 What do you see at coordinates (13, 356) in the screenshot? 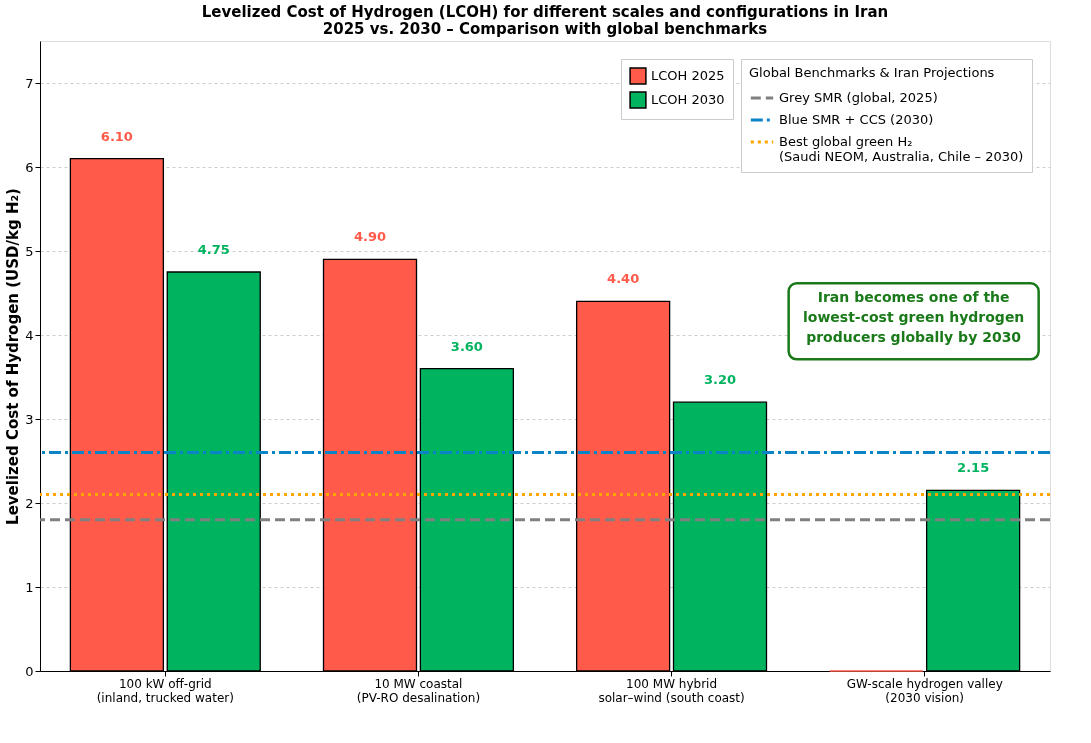
I see `y-axis-title: Levelized Cost of Hydrogen (USD/kg H₂)` at bounding box center [13, 356].